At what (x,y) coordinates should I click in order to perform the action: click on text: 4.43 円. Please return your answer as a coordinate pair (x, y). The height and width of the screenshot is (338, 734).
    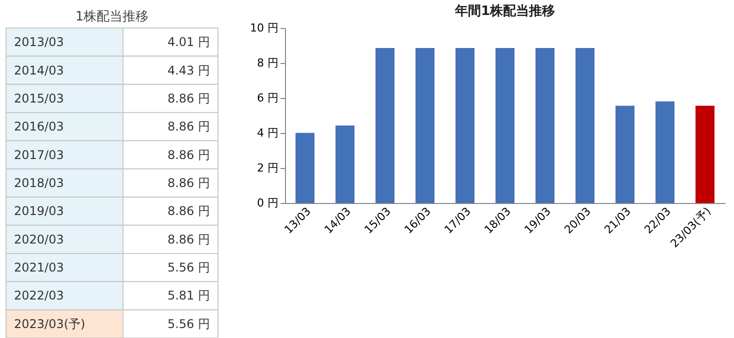
    Looking at the image, I should click on (188, 70).